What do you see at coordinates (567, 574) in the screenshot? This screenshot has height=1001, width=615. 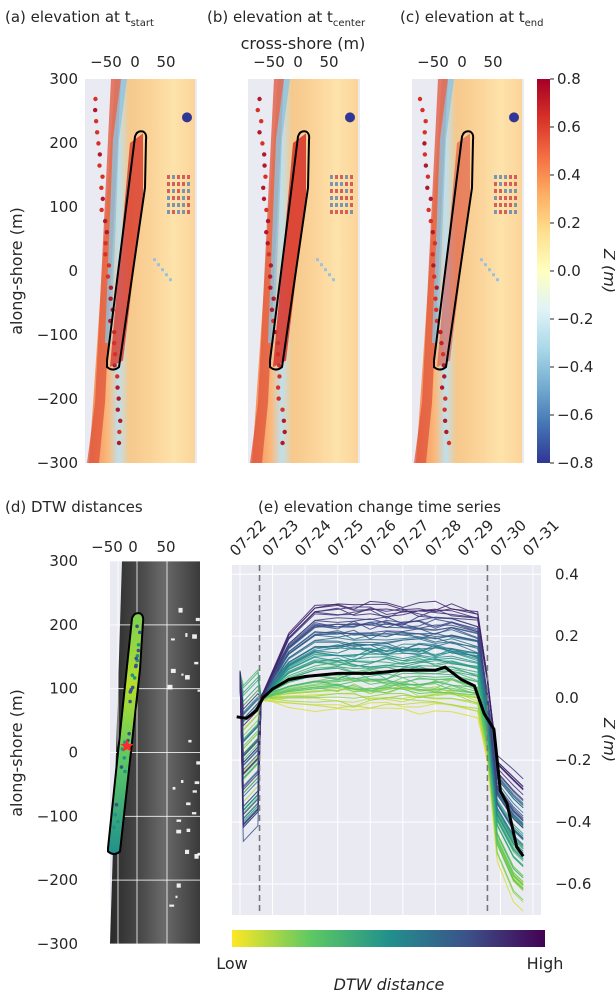 I see `y-tick-label: 0.4` at bounding box center [567, 574].